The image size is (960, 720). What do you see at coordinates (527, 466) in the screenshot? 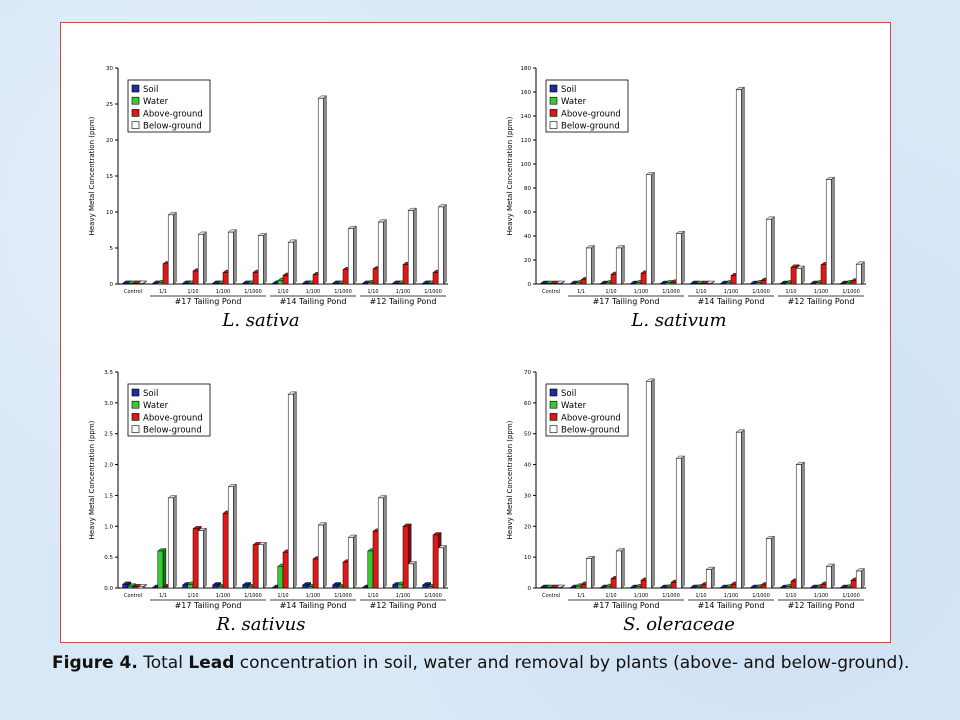
I see `y-tick-label: 40` at bounding box center [527, 466].